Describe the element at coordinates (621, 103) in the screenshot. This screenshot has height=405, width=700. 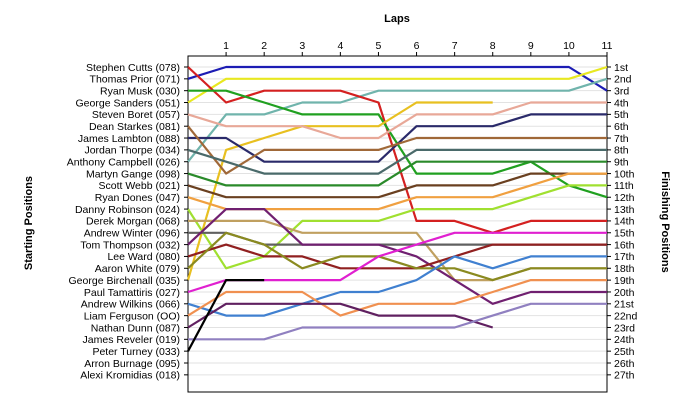
I see `finish-position-label: 4th` at that location.